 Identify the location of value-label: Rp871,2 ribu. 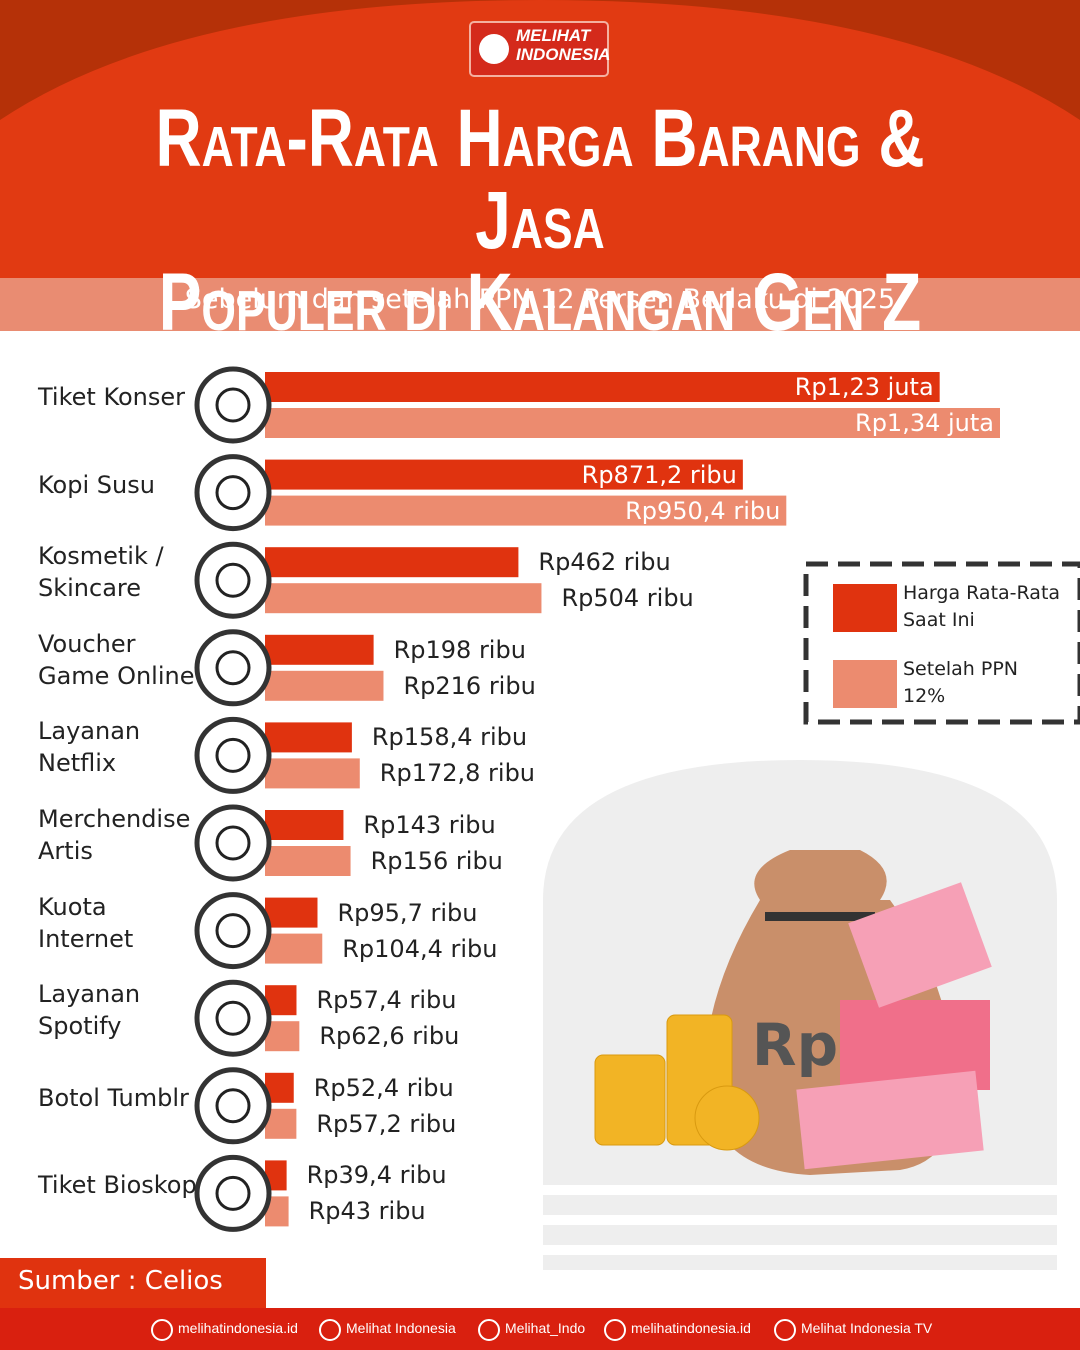
(659, 474).